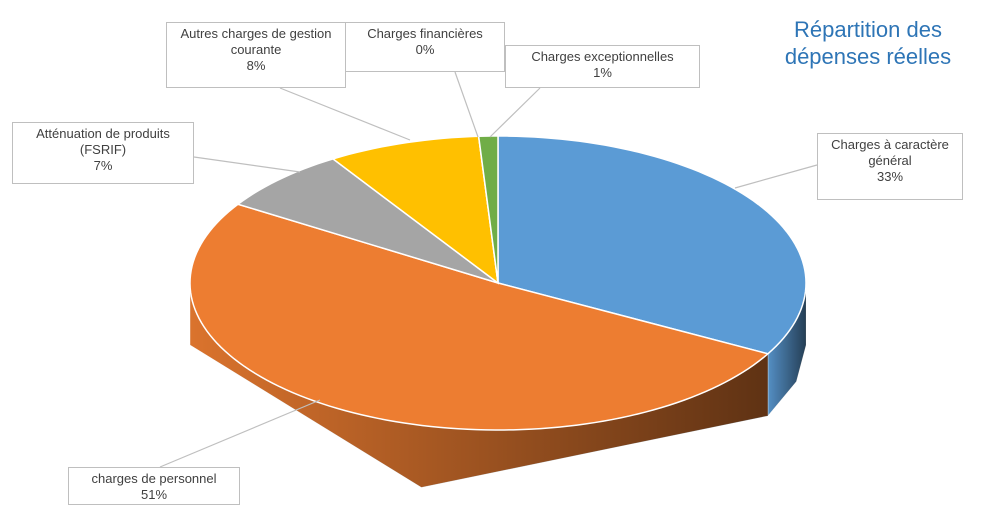 The height and width of the screenshot is (505, 988). What do you see at coordinates (425, 33) in the screenshot?
I see `label-name: Charges financières` at bounding box center [425, 33].